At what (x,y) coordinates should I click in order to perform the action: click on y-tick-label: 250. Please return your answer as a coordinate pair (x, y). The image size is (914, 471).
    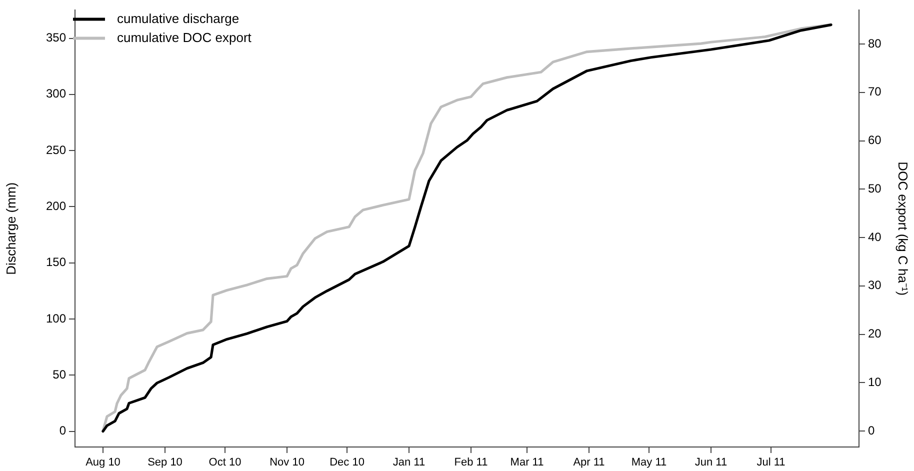
    Looking at the image, I should click on (56, 149).